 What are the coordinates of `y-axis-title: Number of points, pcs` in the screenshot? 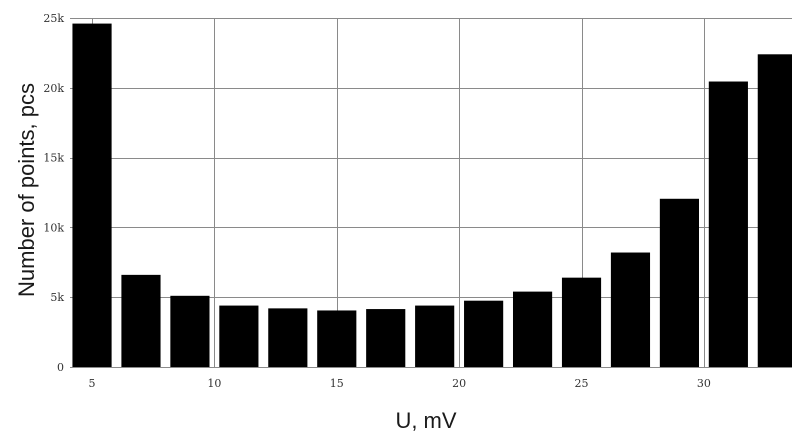 It's located at (26, 190).